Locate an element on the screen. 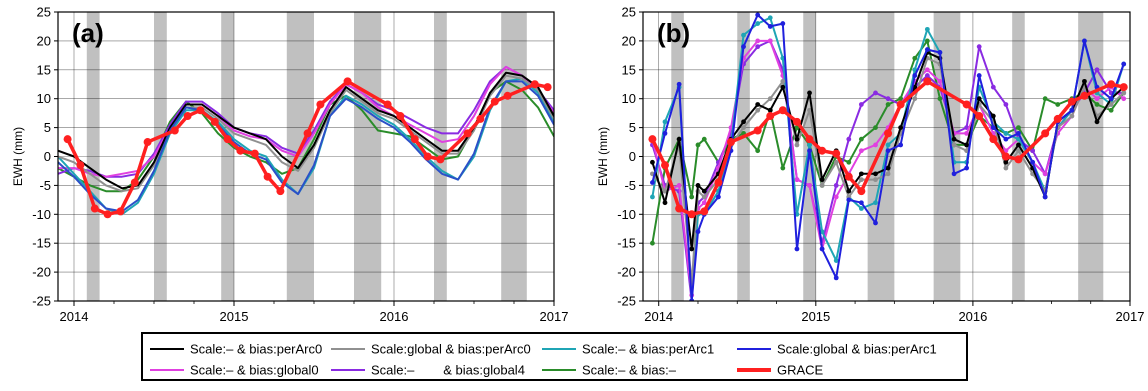  y-axis-label: EWH (mm) is located at coordinates (603, 156).